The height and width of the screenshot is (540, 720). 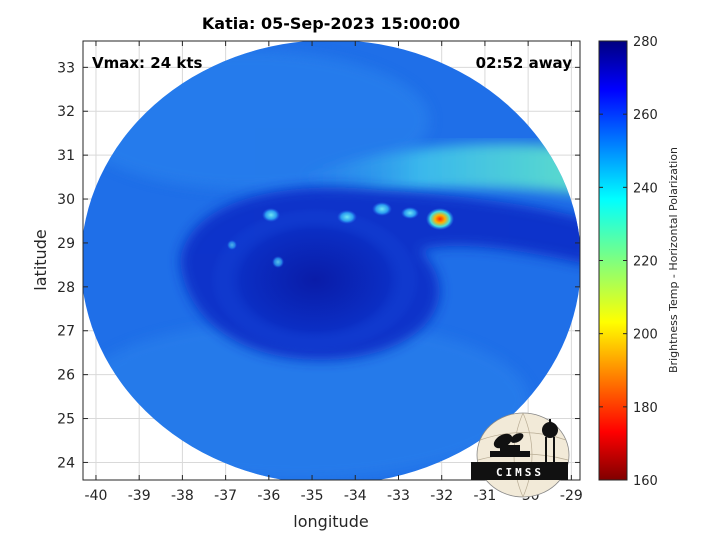 What do you see at coordinates (524, 63) in the screenshot?
I see `time-away-label: 02:52 away` at bounding box center [524, 63].